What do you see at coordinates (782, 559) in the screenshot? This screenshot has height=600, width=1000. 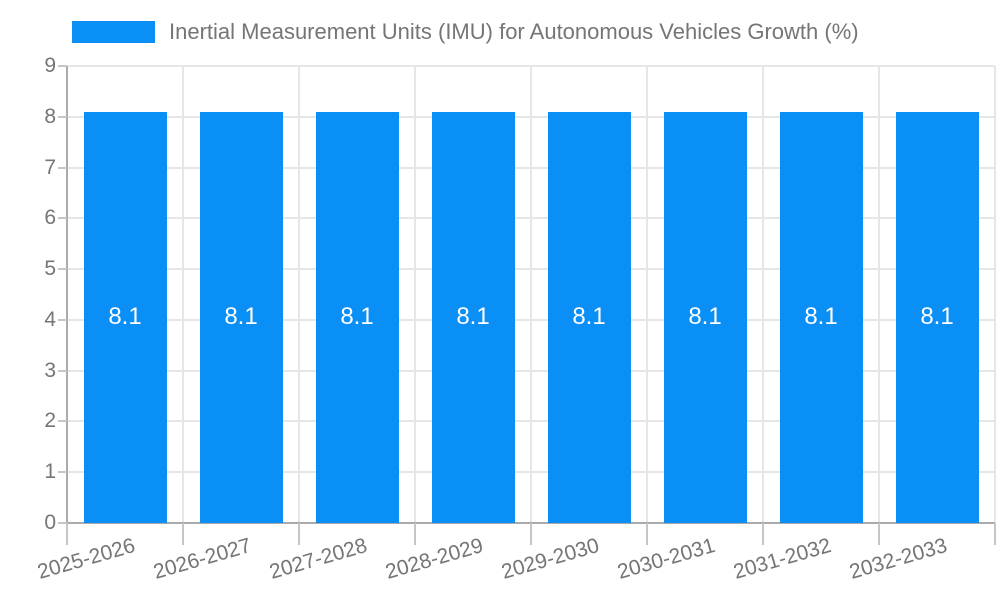 I see `x-axis-tick-label: 2031-2032` at bounding box center [782, 559].